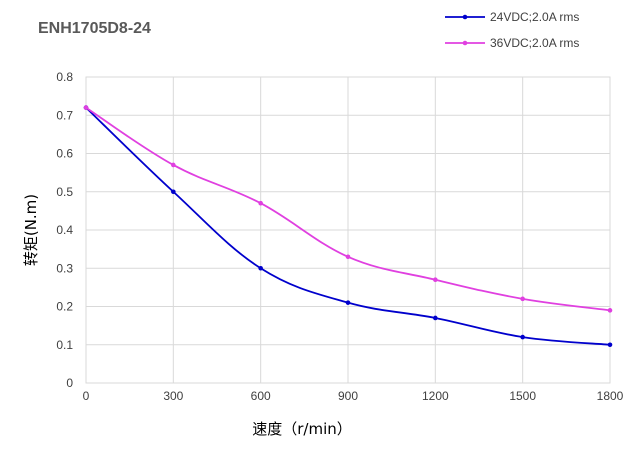  I want to click on x-tick-label: 1800, so click(610, 396).